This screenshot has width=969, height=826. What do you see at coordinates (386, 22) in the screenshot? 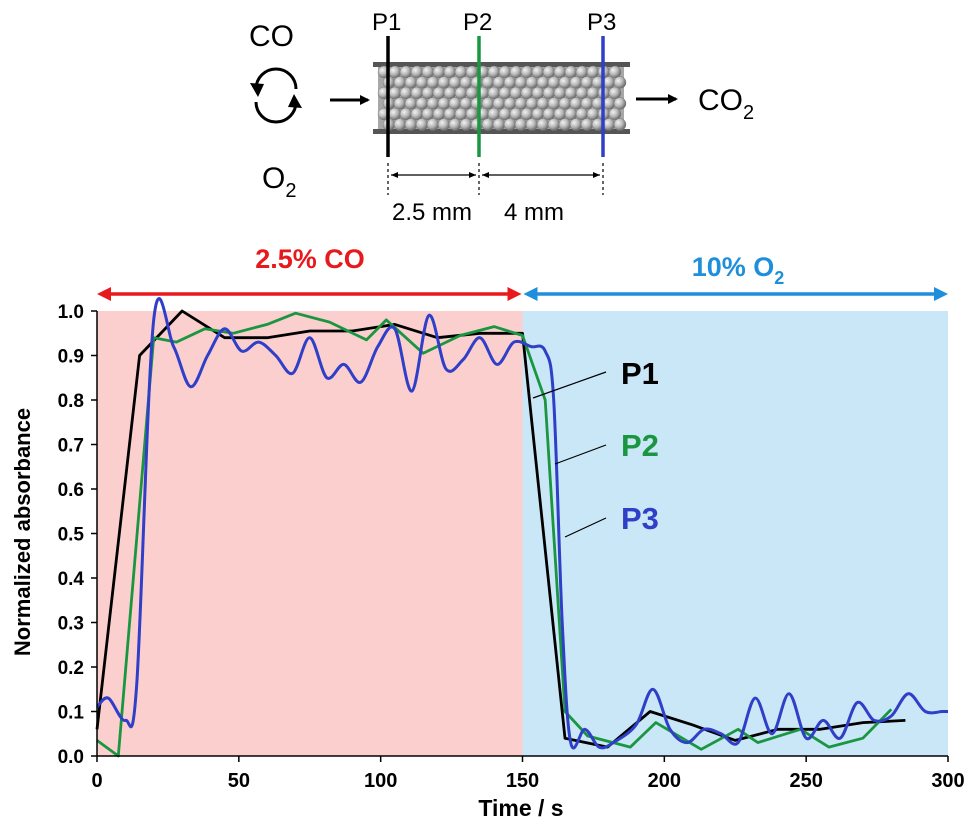
I see `probe-p1-label: P1` at bounding box center [386, 22].